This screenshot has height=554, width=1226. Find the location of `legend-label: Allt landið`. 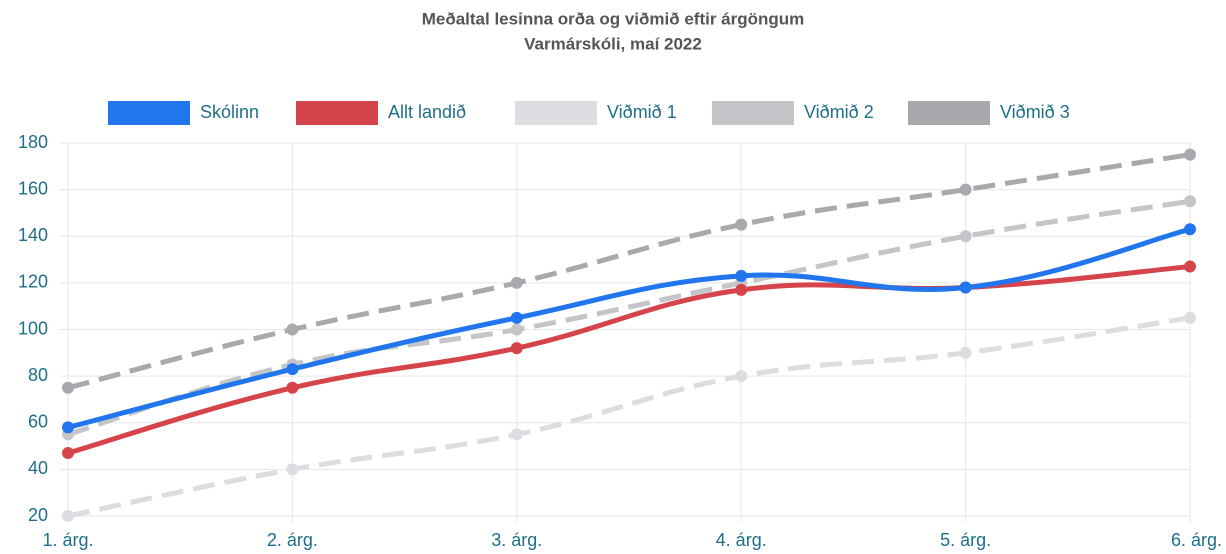

legend-label: Allt landið is located at coordinates (427, 112).